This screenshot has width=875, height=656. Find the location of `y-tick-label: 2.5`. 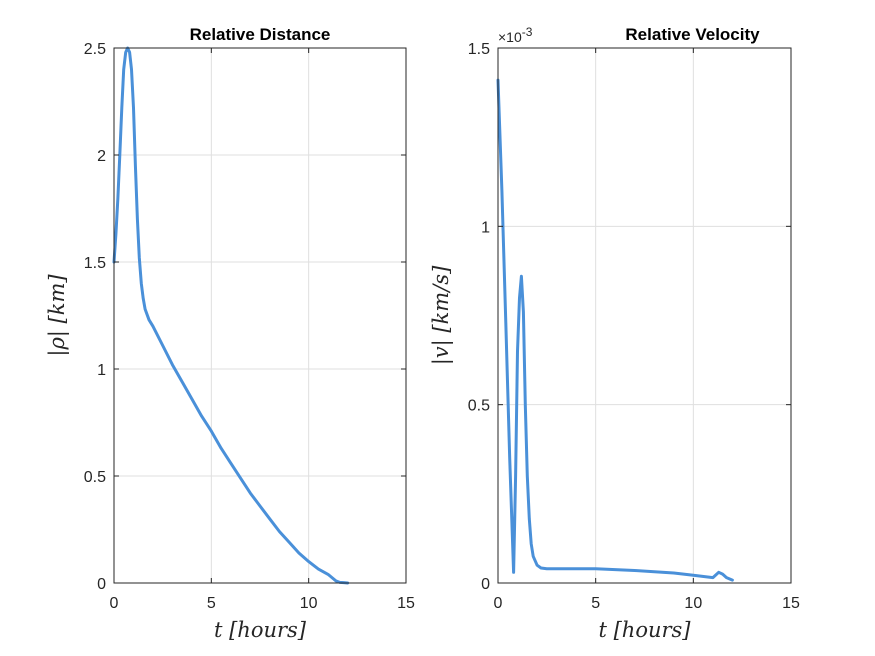

y-tick-label: 2.5 is located at coordinates (95, 49).